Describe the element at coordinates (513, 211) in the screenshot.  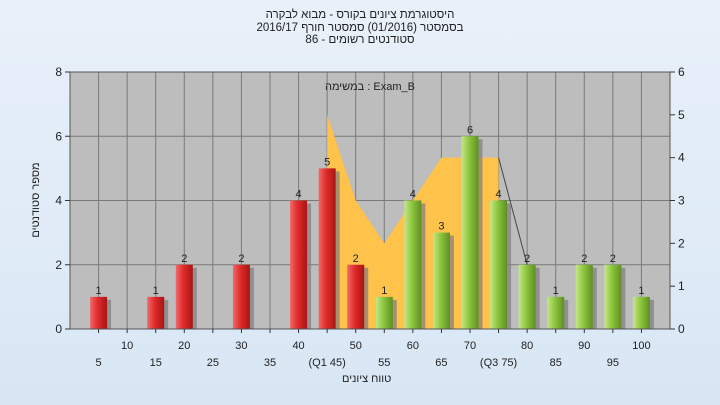
I see `trend-line` at that location.